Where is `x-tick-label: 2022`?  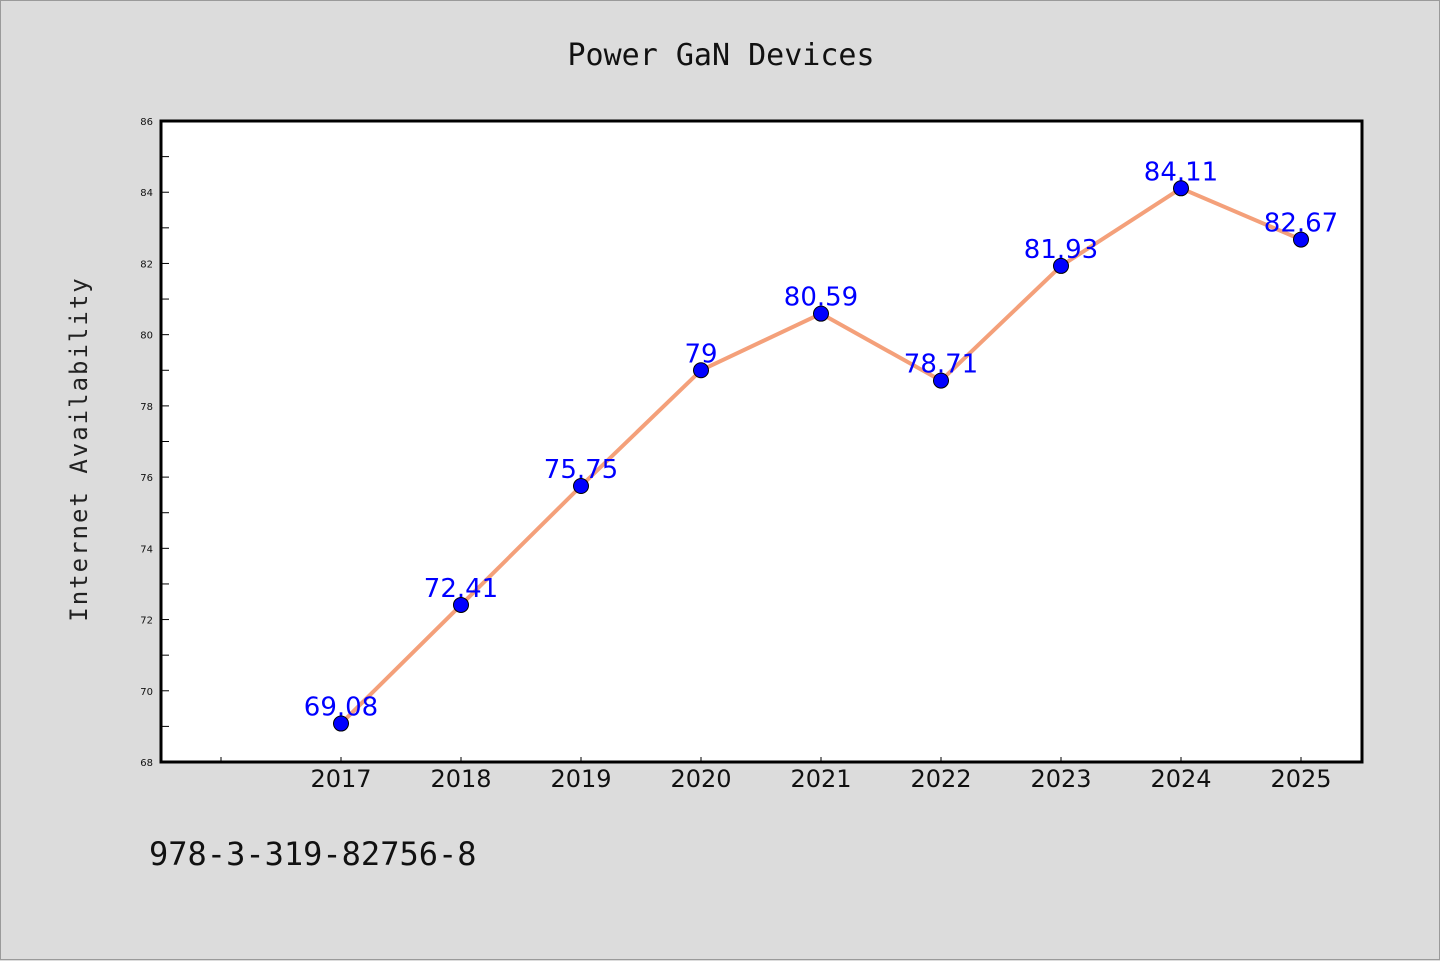
x-tick-label: 2022 is located at coordinates (940, 779).